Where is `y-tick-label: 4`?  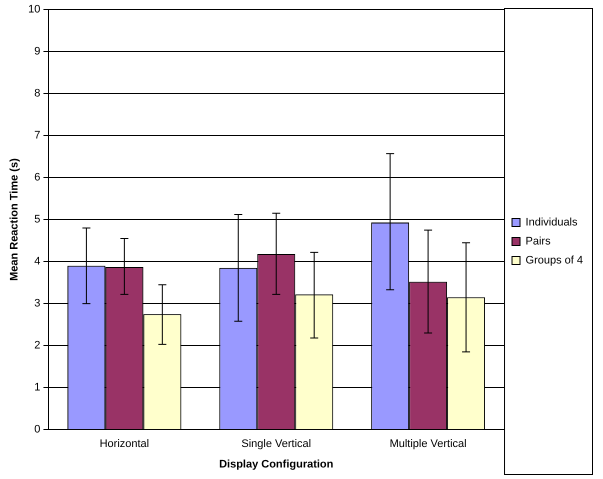 y-tick-label: 4 is located at coordinates (37, 262).